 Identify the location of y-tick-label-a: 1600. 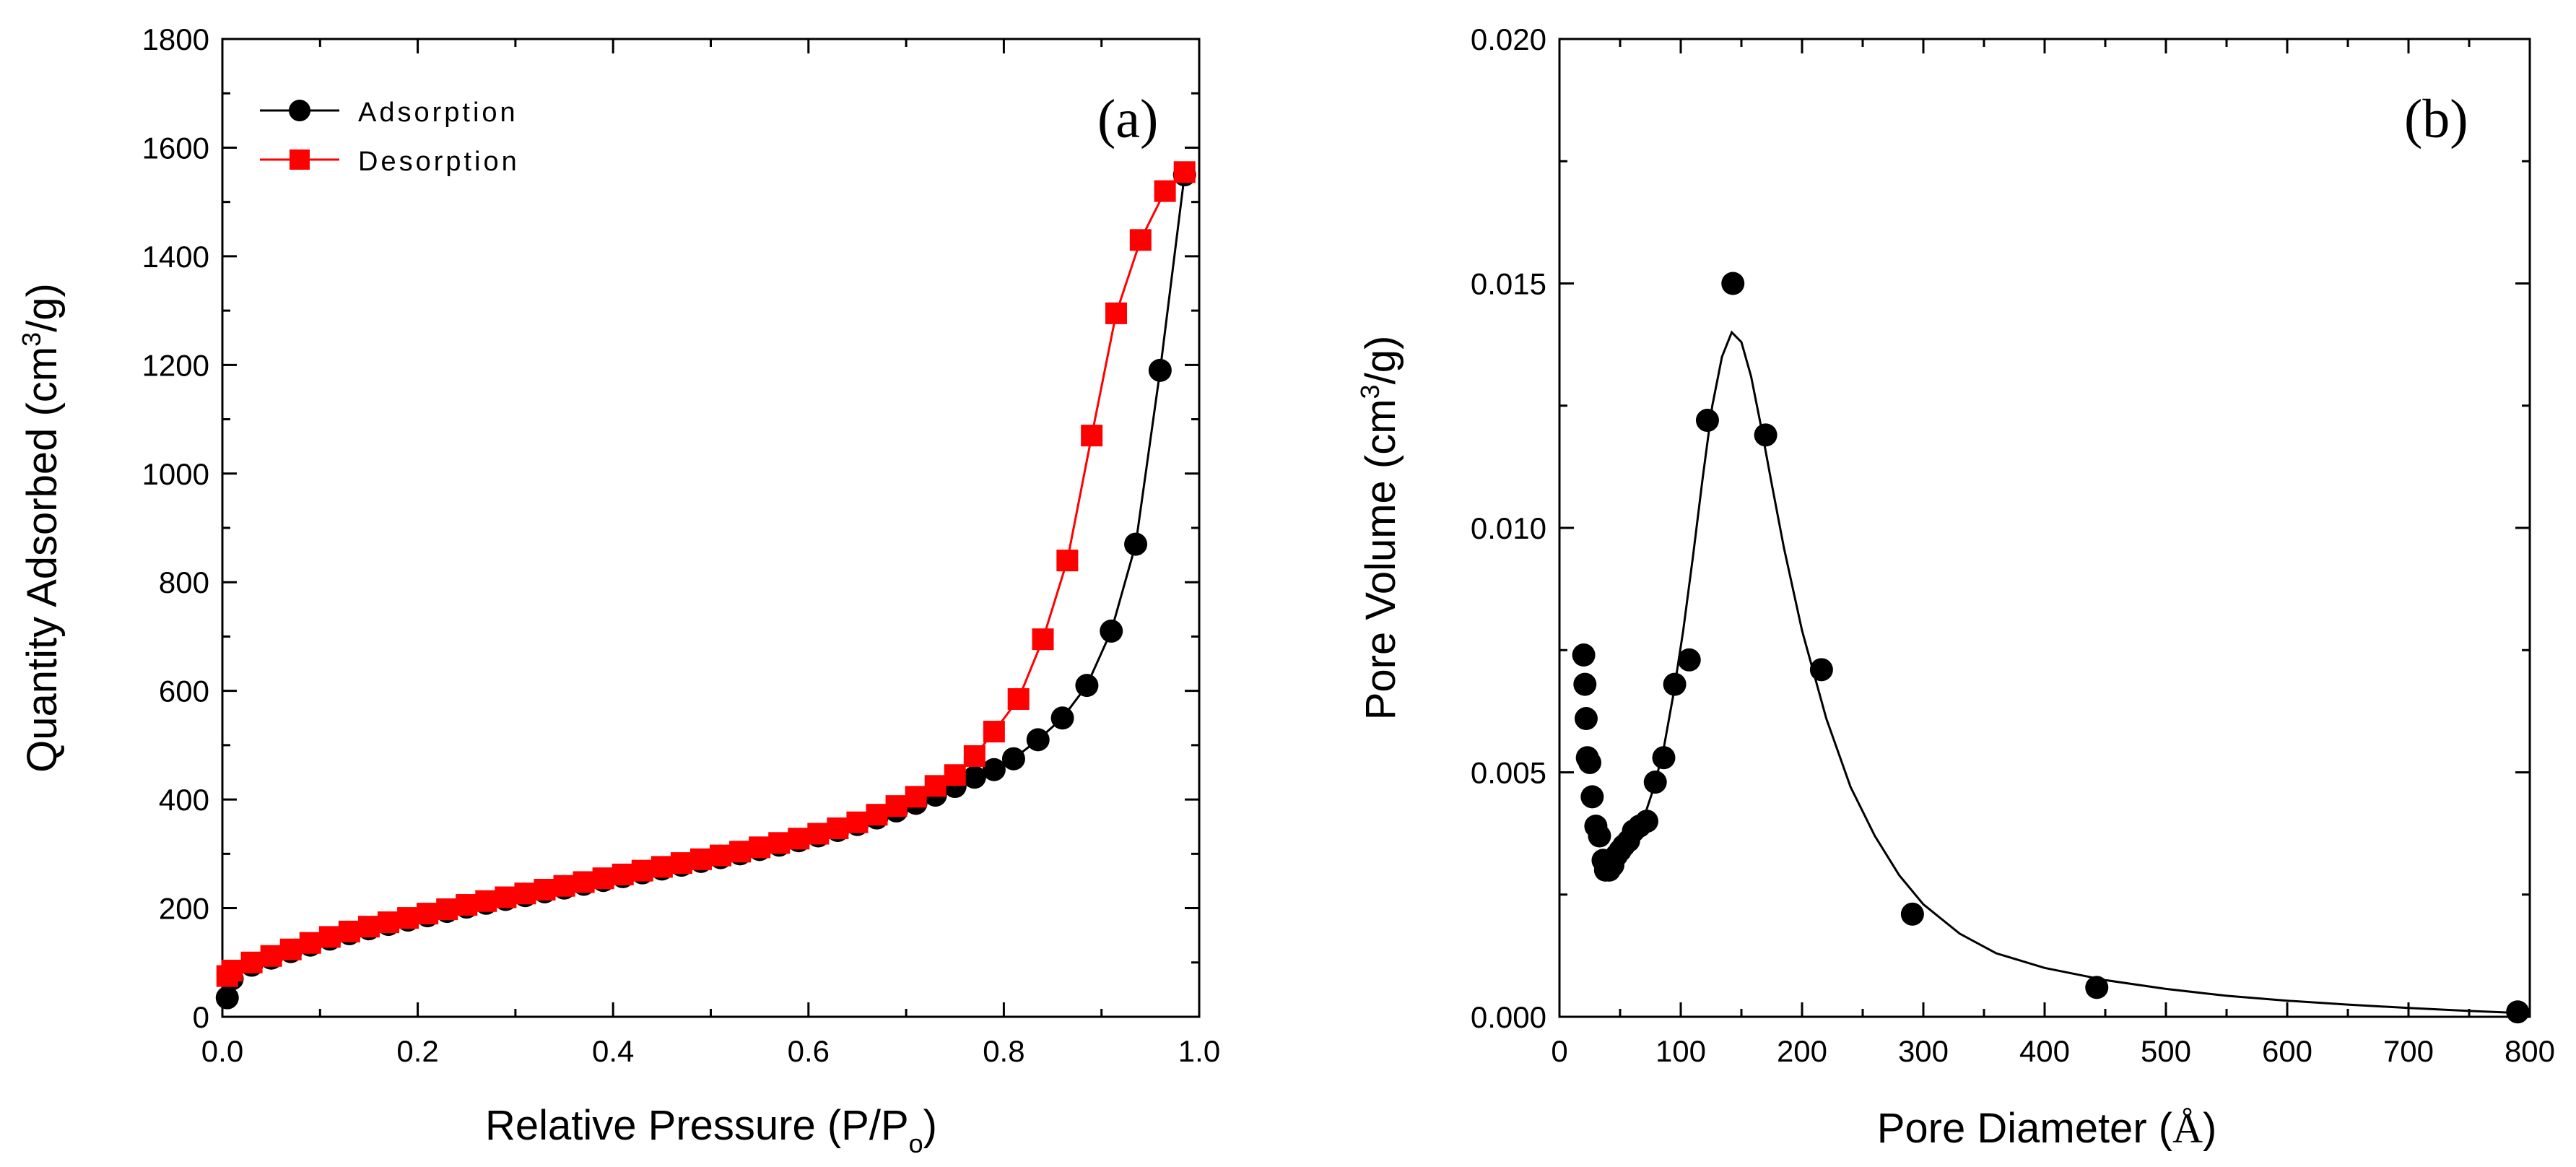
(175, 148).